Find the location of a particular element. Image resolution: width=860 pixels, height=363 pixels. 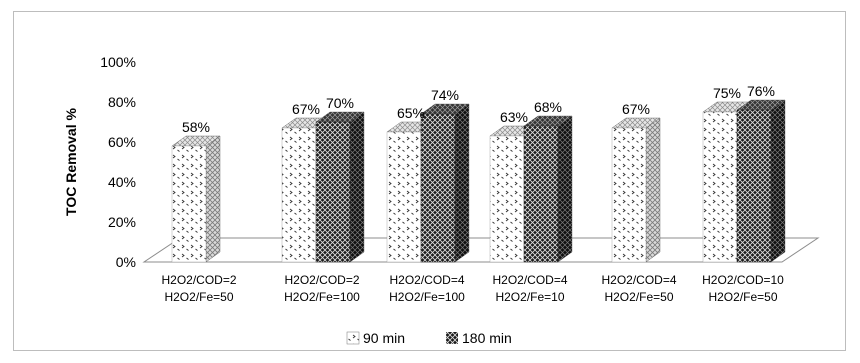

y-tick-label: 60% is located at coordinates (122, 142).